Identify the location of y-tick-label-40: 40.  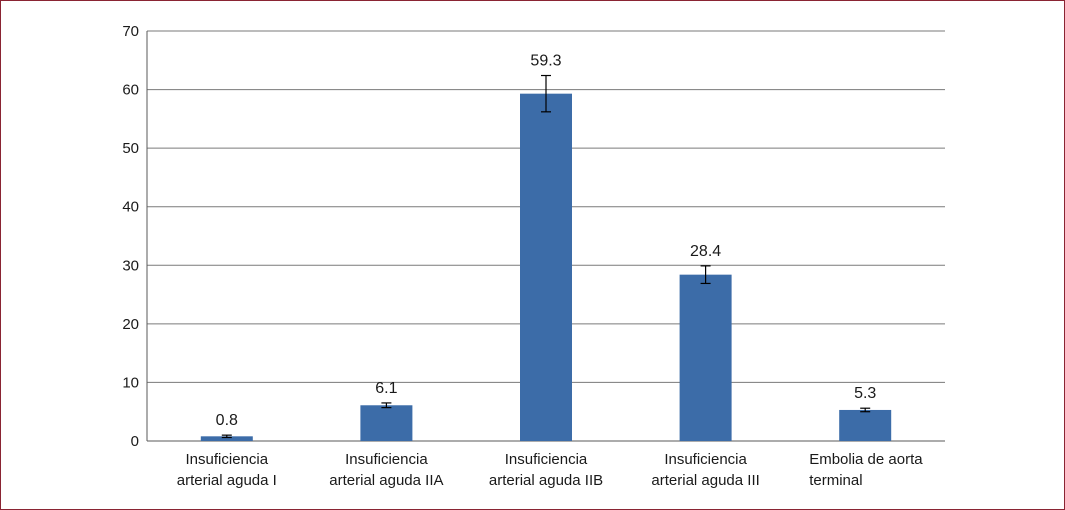
(130, 207).